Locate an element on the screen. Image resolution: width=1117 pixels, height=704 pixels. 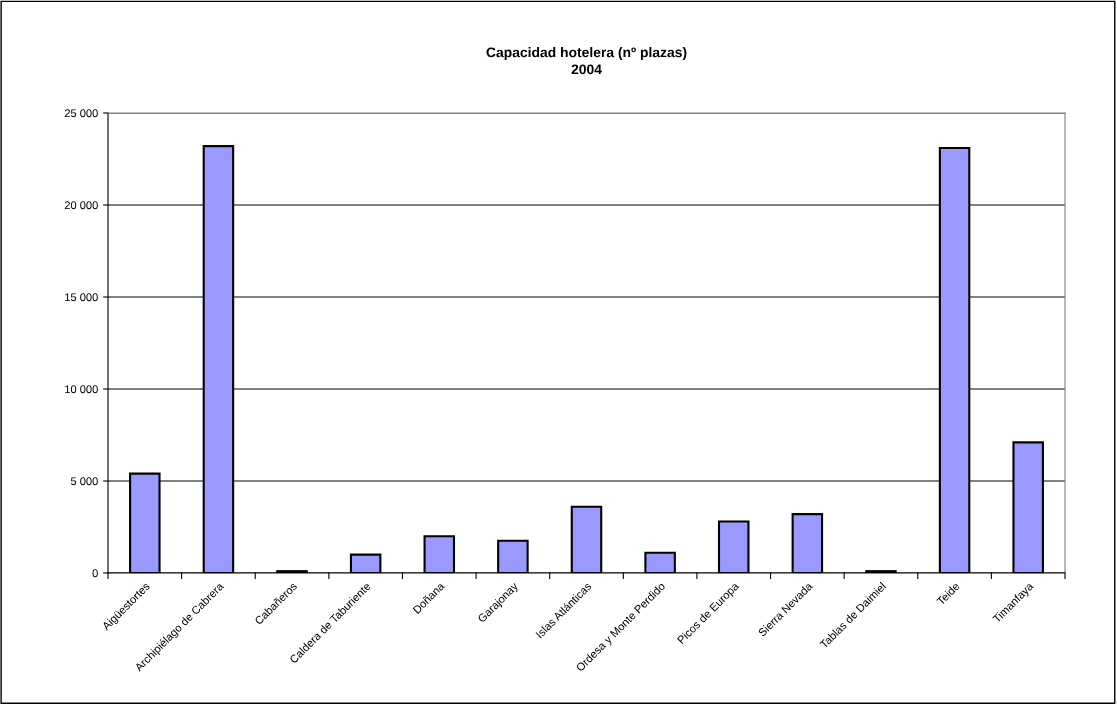
y-tick-label: 0 is located at coordinates (95, 573).